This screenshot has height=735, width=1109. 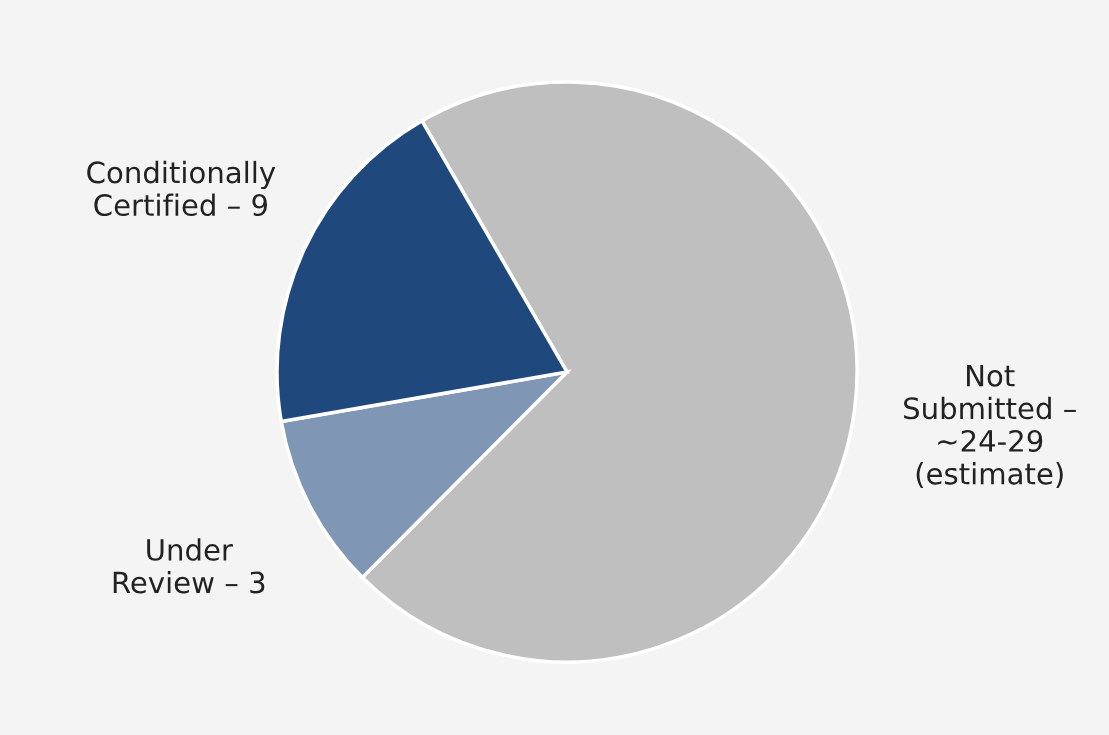 I want to click on slice-label: Not Submitted – ~24-29 (estimate), so click(x=990, y=426).